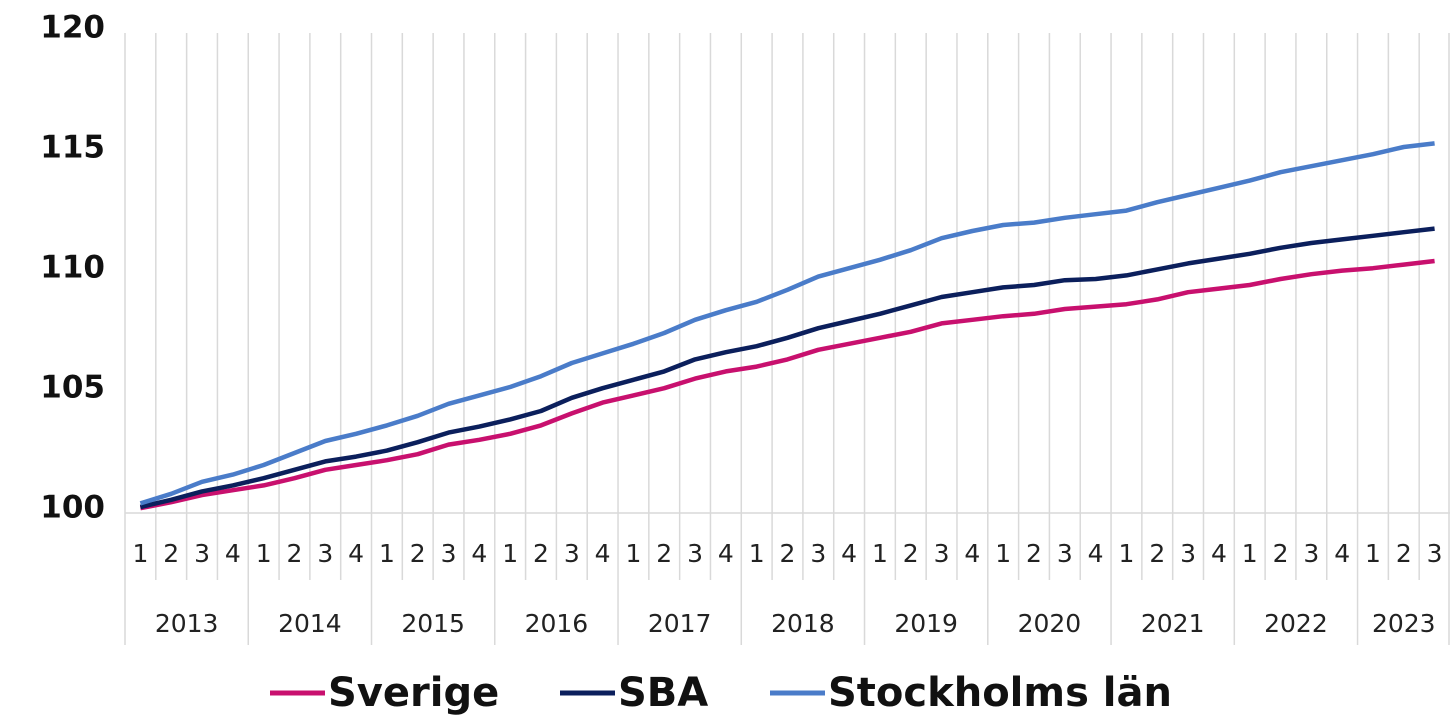 This screenshot has width=1450, height=722. I want to click on x-group-label: 2022, so click(1296, 623).